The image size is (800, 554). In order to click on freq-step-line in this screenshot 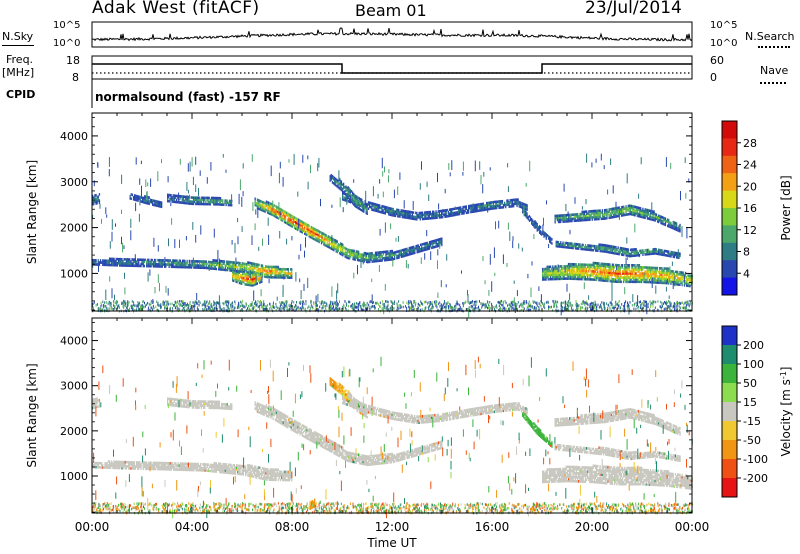, I will do `click(392, 68)`.